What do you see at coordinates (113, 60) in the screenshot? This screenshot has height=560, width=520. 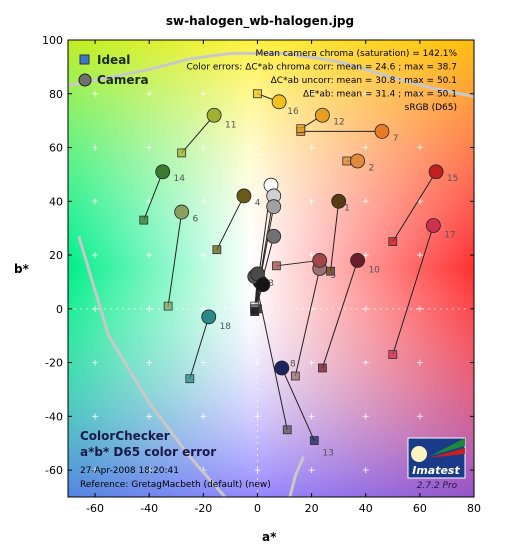 I see `legend-ideal-label: Ideal` at bounding box center [113, 60].